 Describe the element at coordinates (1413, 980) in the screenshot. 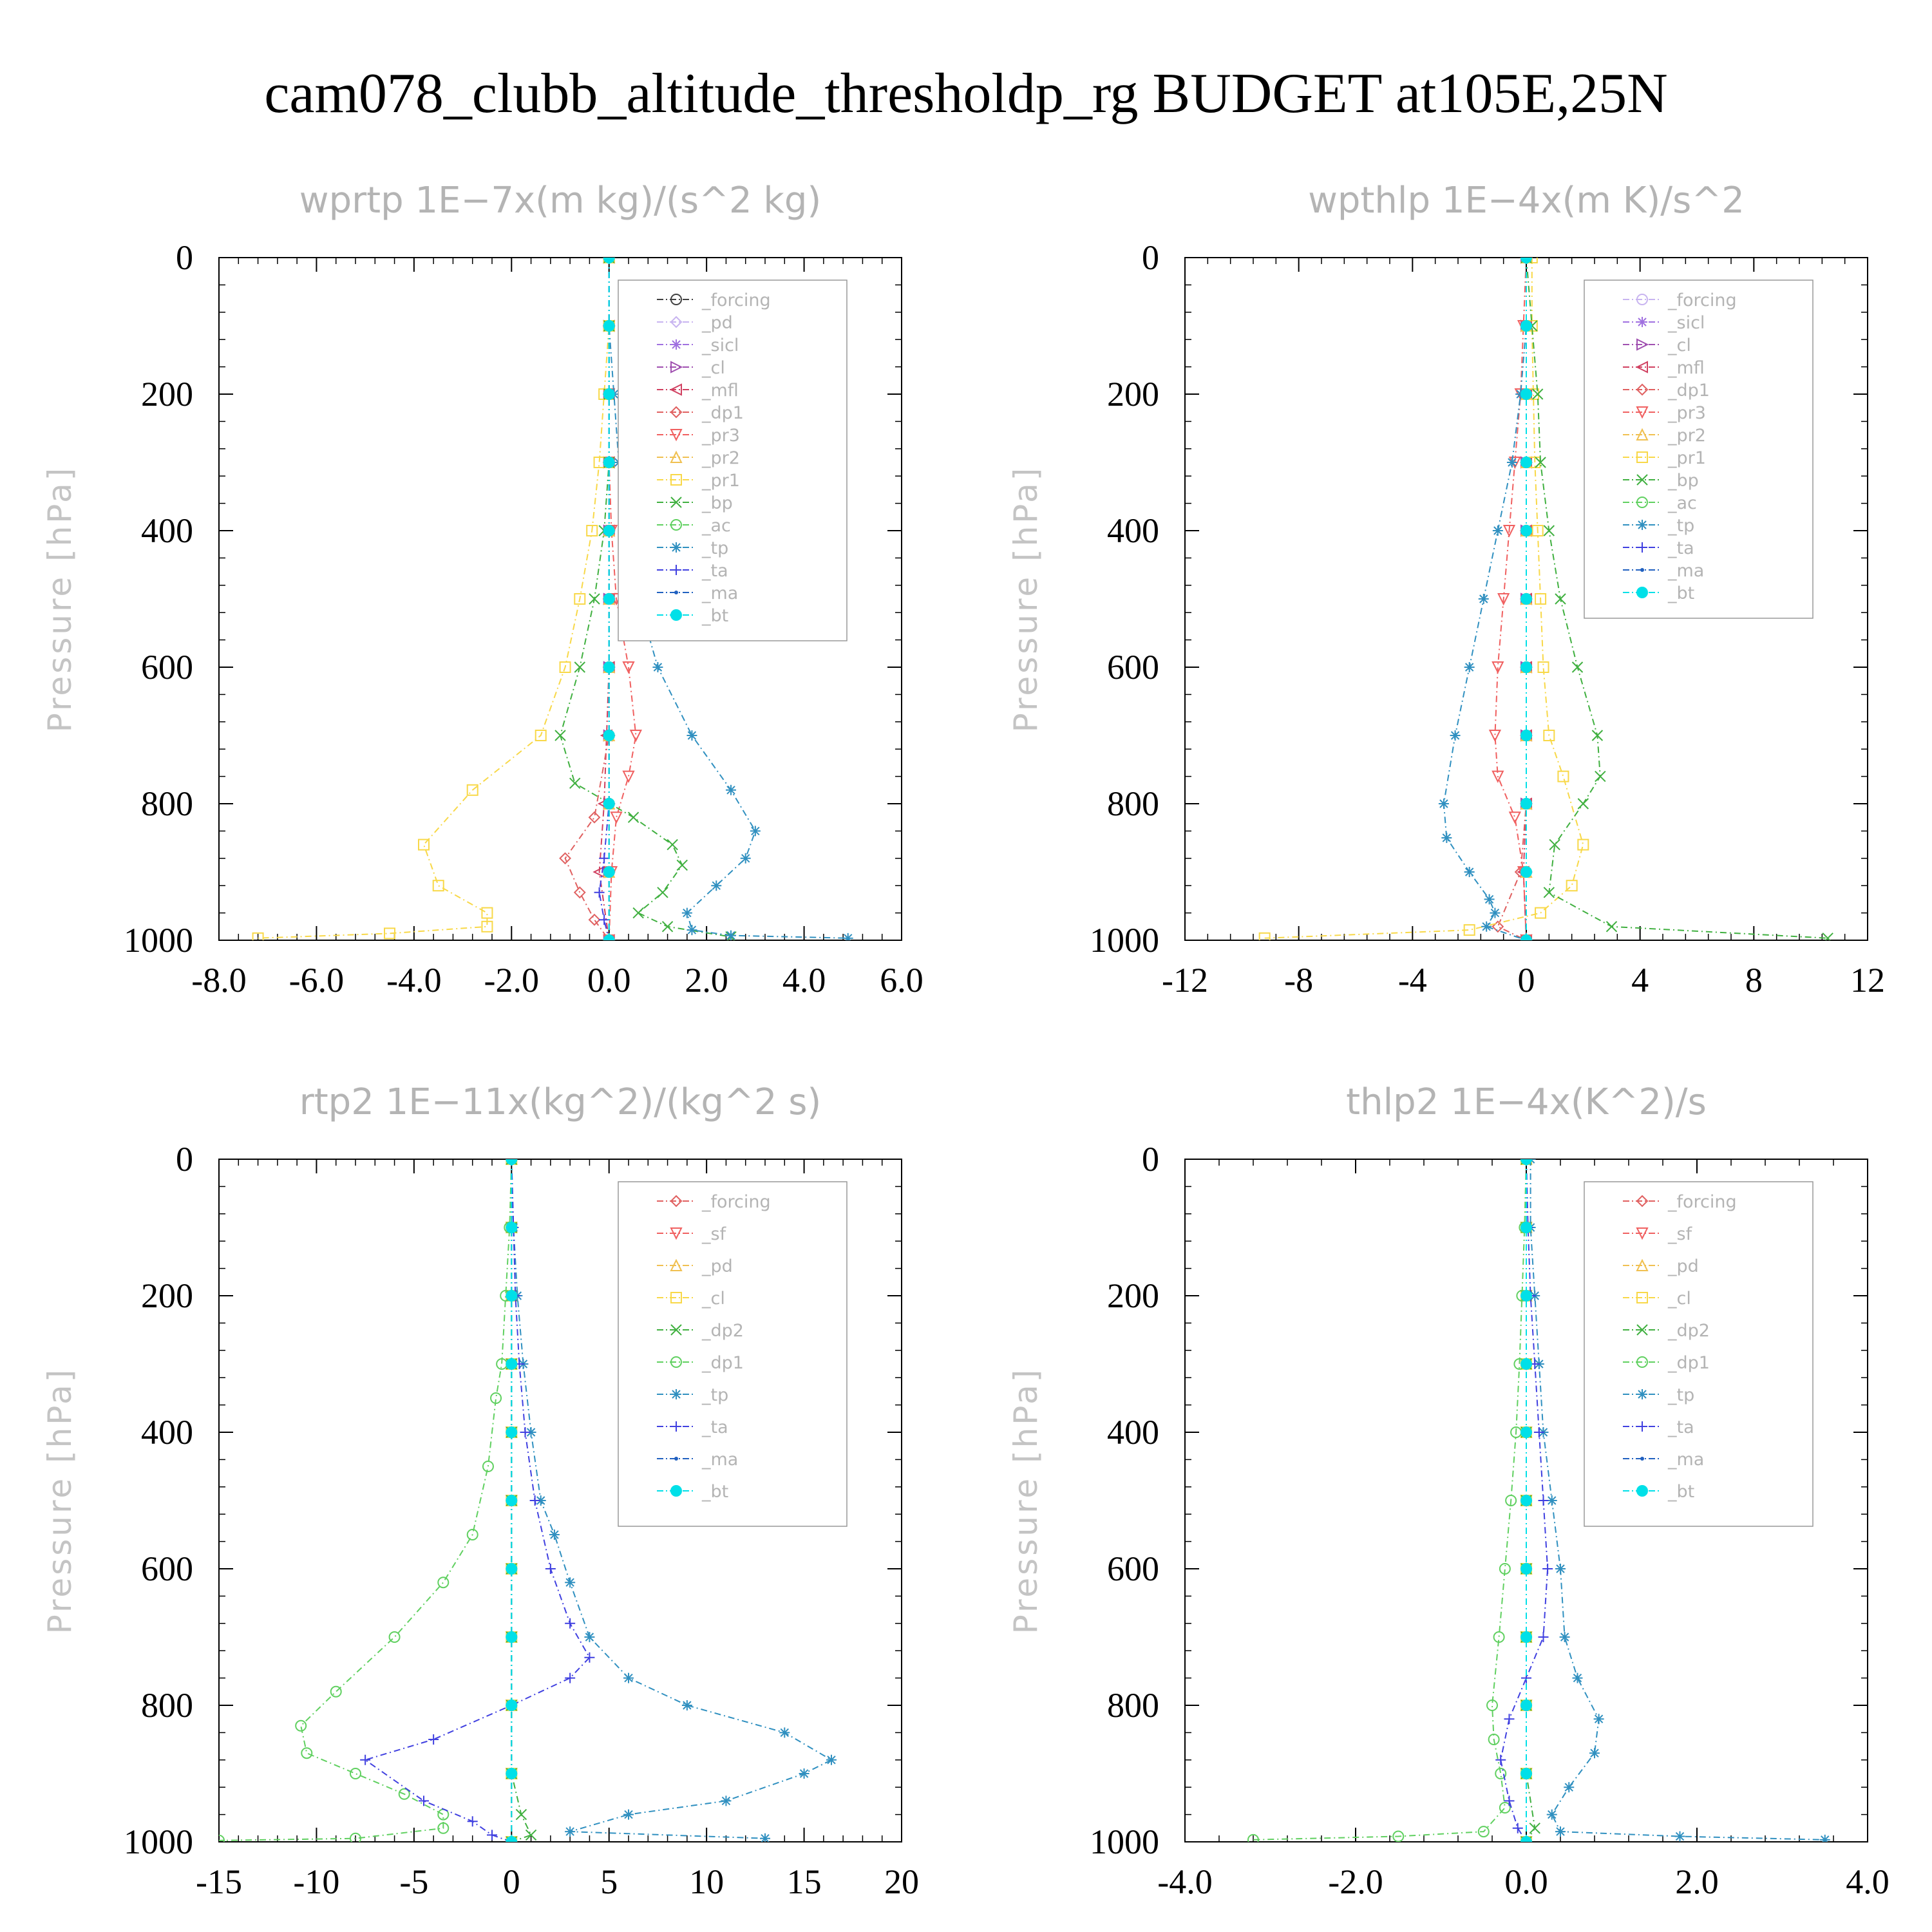

I see `x-tick-label: -4` at that location.